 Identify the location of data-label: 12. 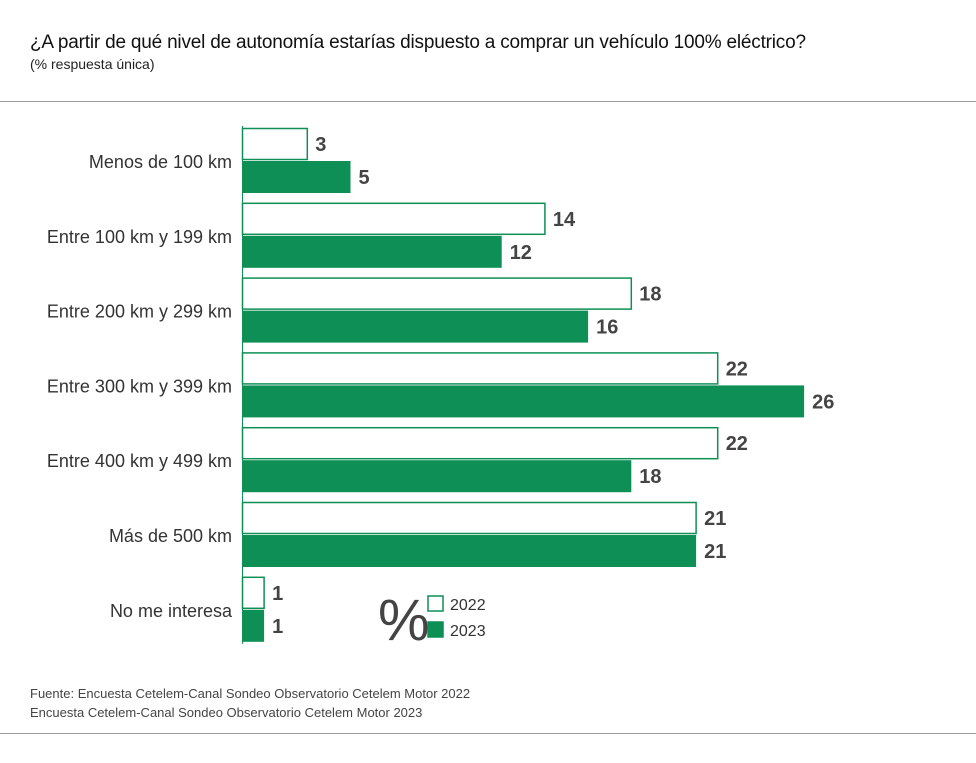
(521, 253).